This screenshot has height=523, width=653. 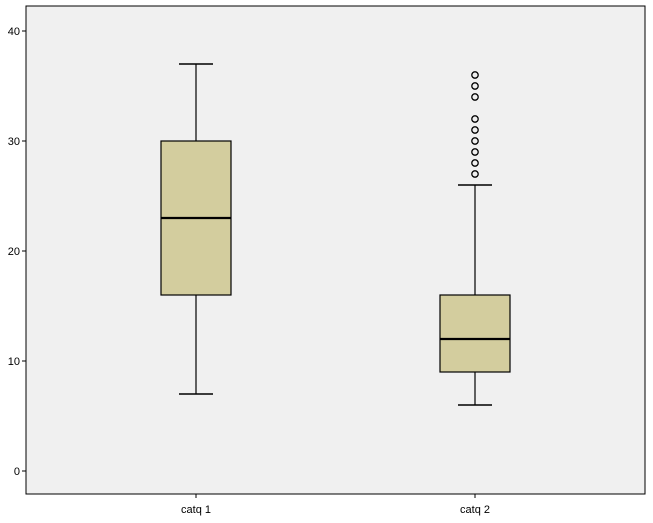 What do you see at coordinates (14, 32) in the screenshot?
I see `y-tick-label: 40` at bounding box center [14, 32].